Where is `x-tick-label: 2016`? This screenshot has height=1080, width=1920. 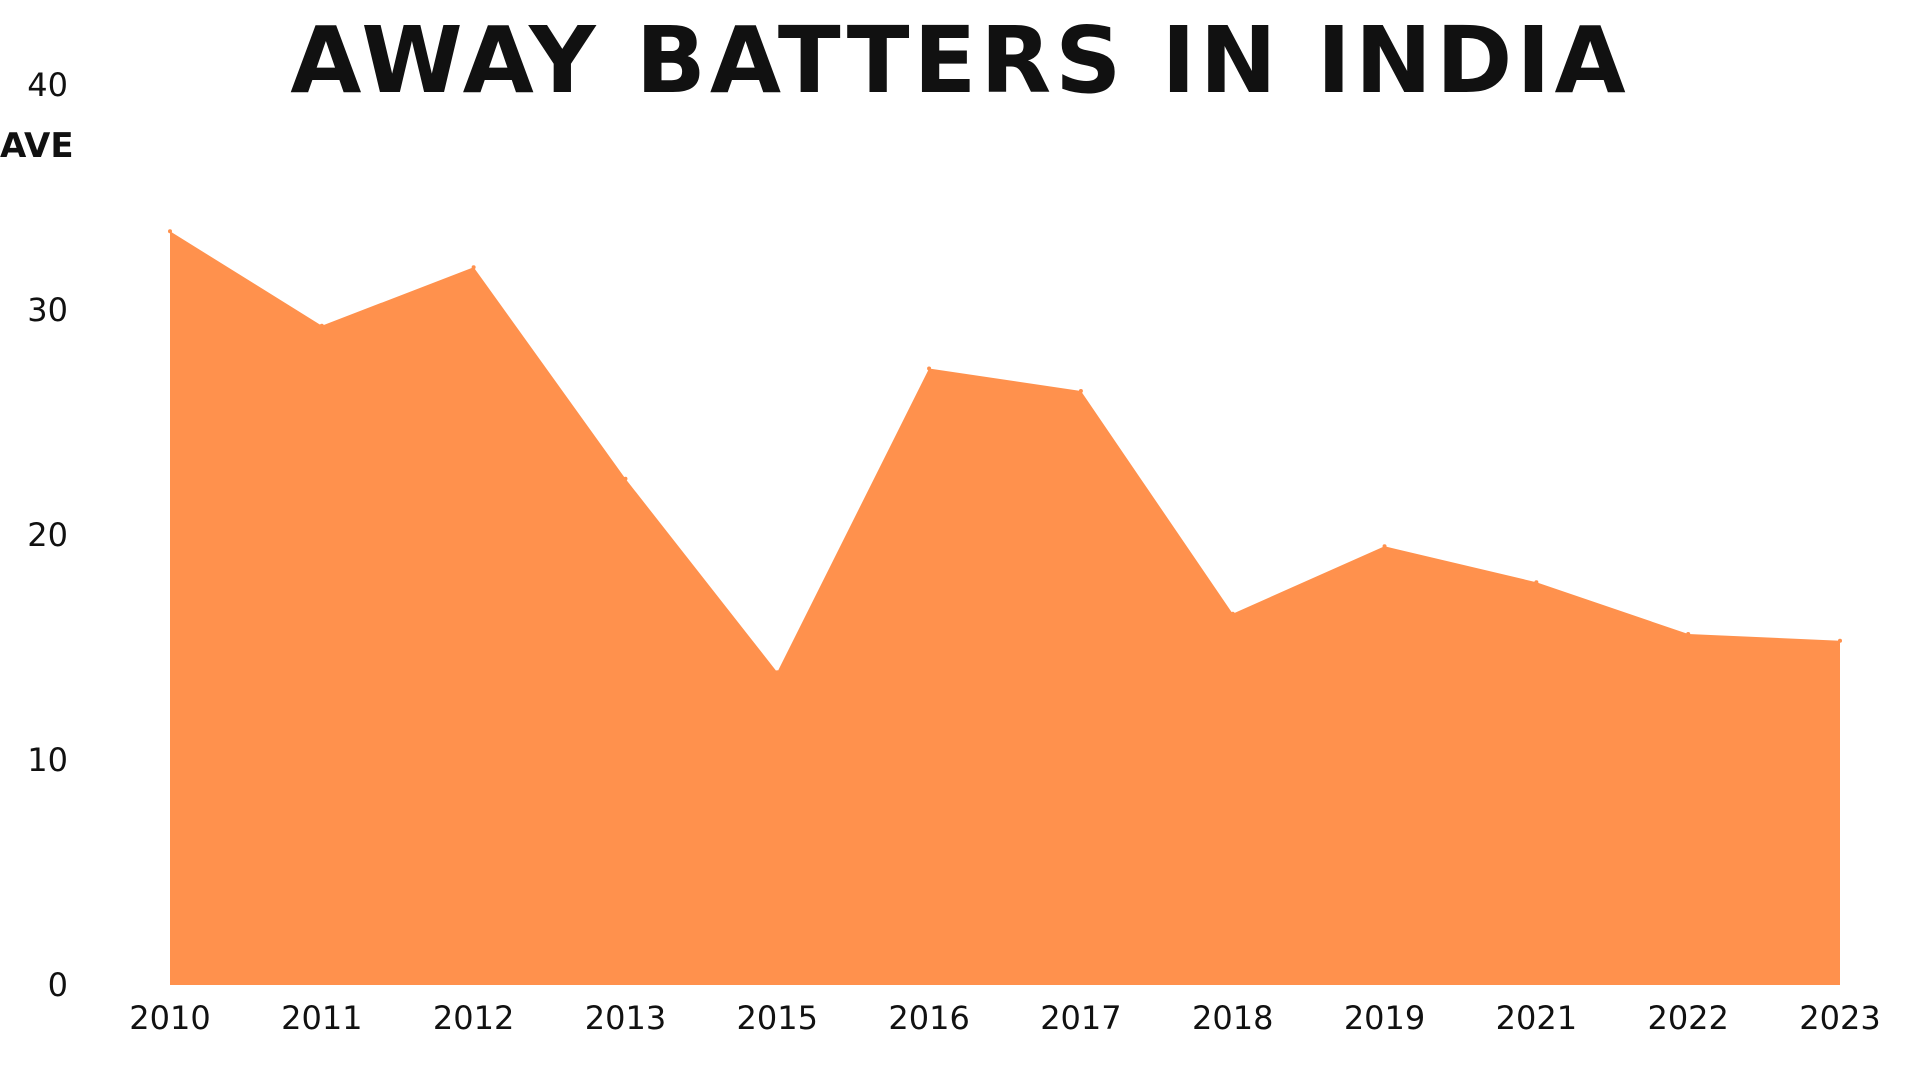 x-tick-label: 2016 is located at coordinates (928, 1018).